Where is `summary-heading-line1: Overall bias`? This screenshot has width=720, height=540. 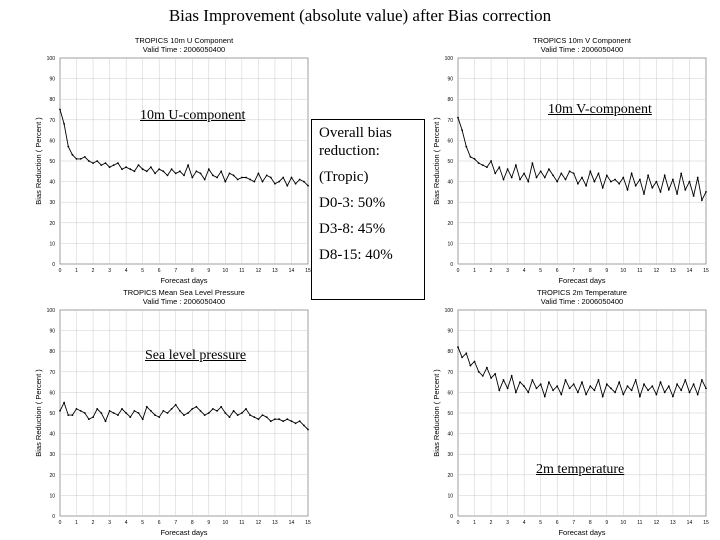 summary-heading-line1: Overall bias is located at coordinates (355, 133).